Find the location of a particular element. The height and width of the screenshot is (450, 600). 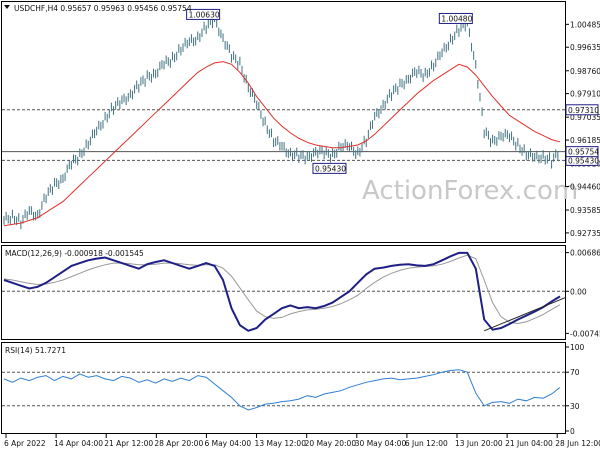

watermark: ActionForex.com is located at coordinates (470, 191).